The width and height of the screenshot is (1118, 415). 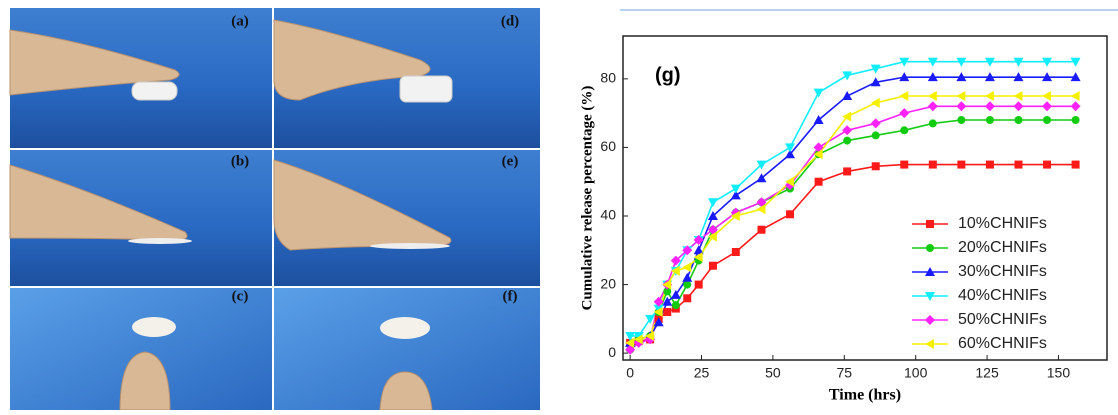 I want to click on x-tick-label: 25, so click(x=702, y=373).